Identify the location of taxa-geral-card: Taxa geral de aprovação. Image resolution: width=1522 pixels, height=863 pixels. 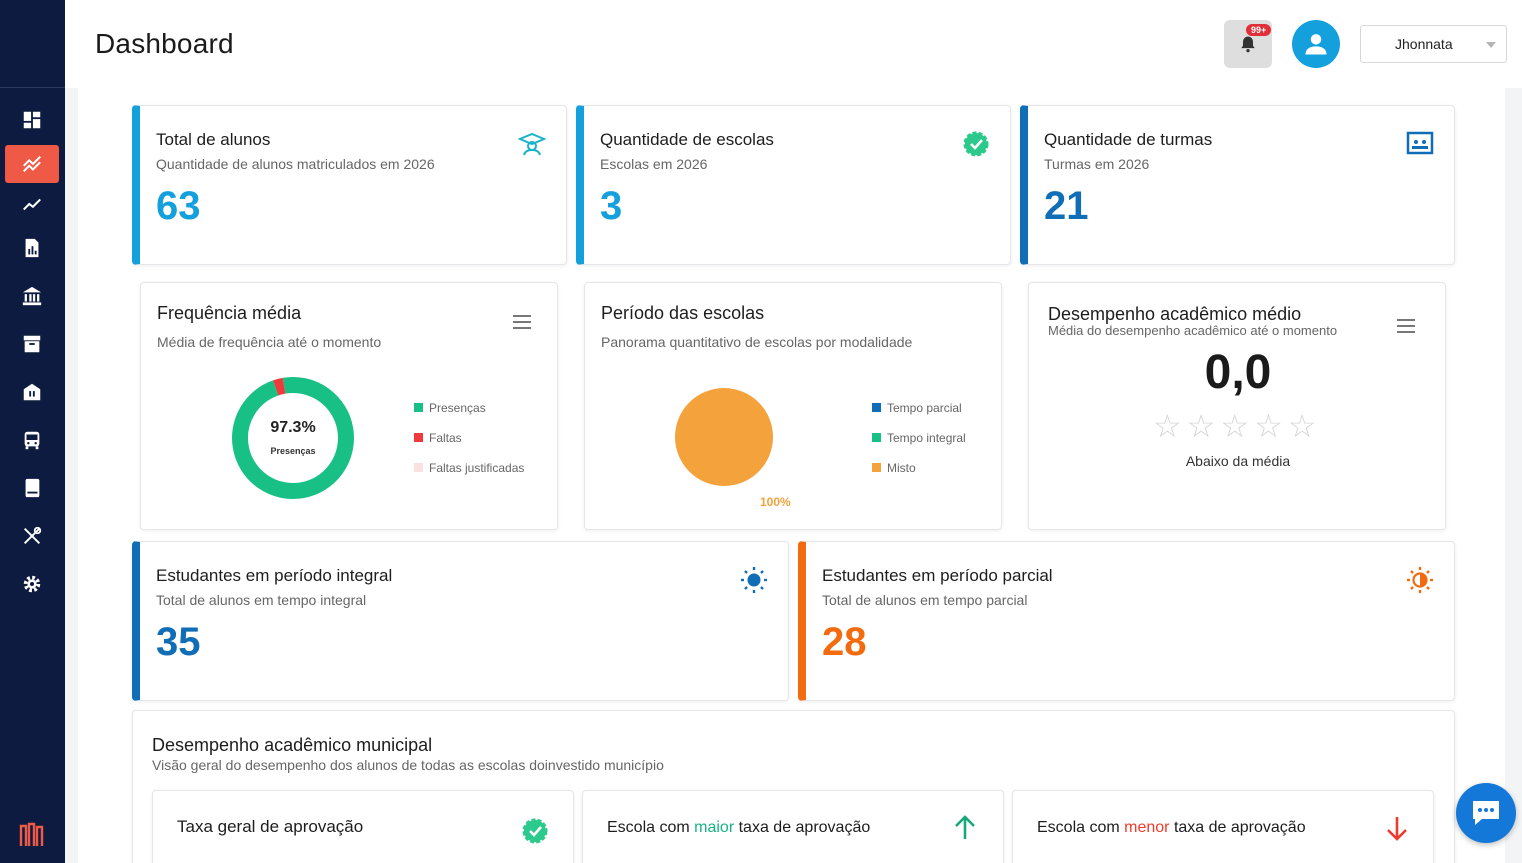
(363, 826).